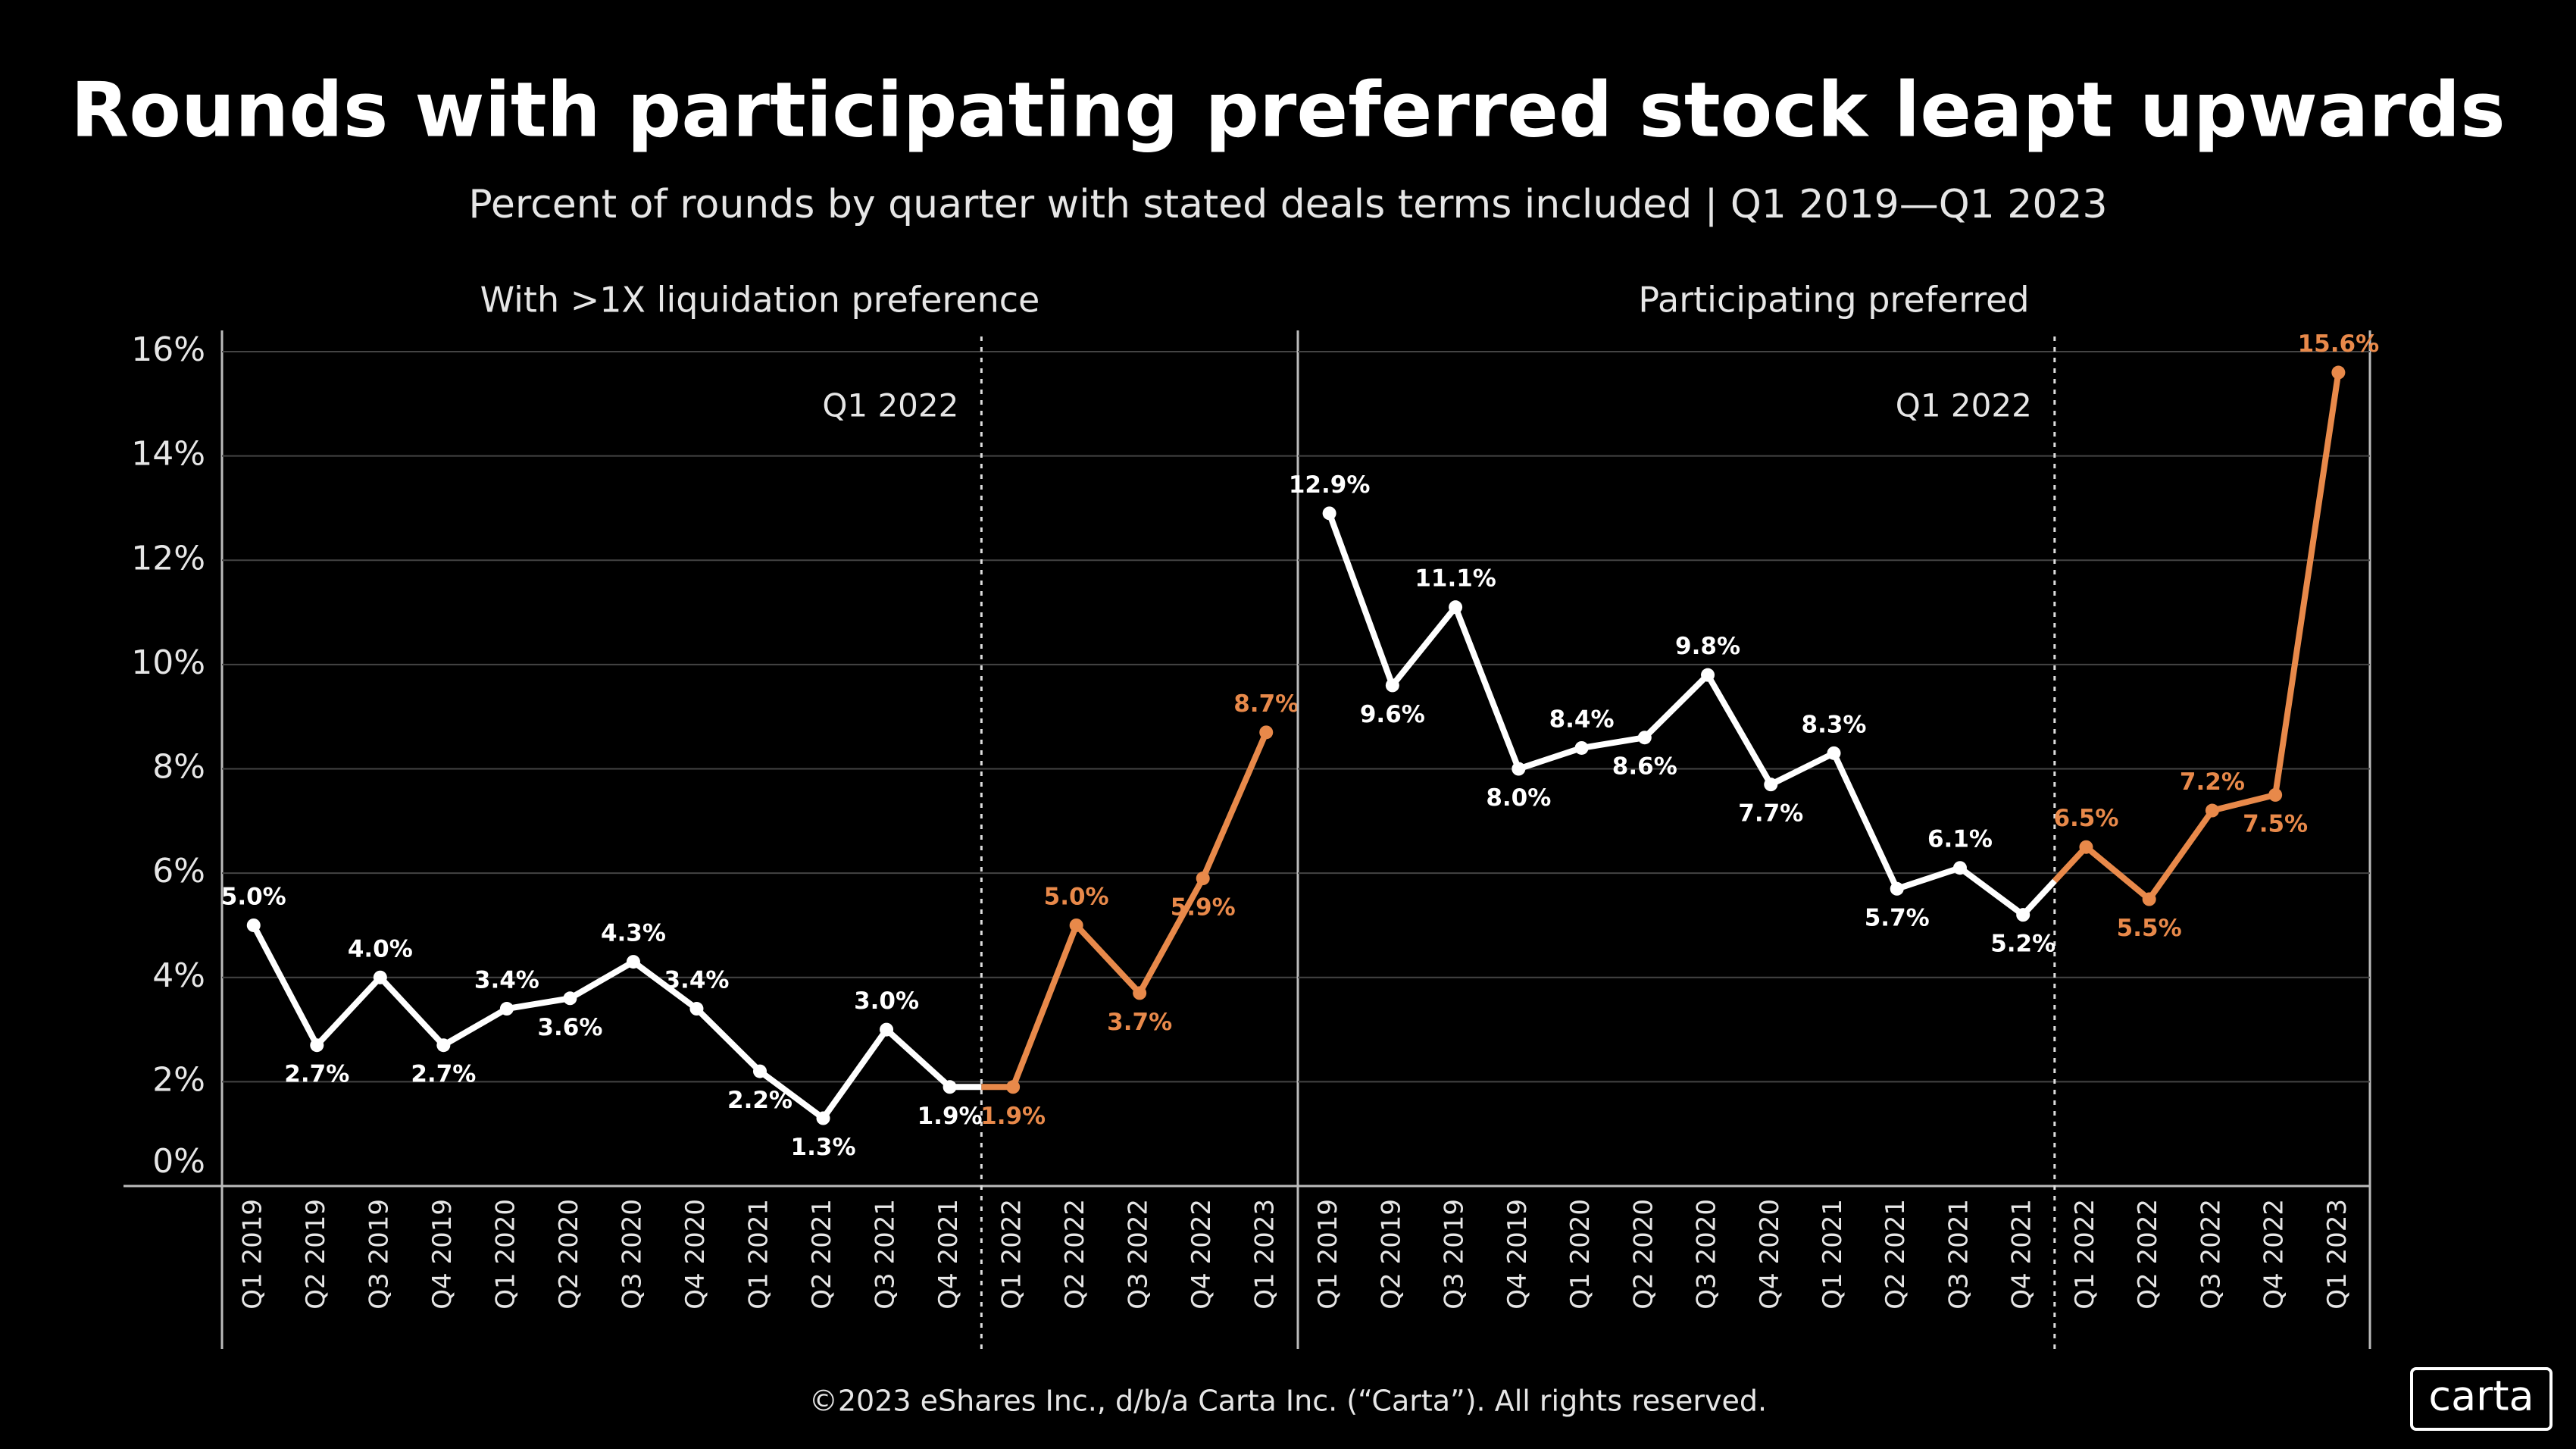 This screenshot has height=1449, width=2576. Describe the element at coordinates (2149, 928) in the screenshot. I see `value-label: 5.5%` at that location.